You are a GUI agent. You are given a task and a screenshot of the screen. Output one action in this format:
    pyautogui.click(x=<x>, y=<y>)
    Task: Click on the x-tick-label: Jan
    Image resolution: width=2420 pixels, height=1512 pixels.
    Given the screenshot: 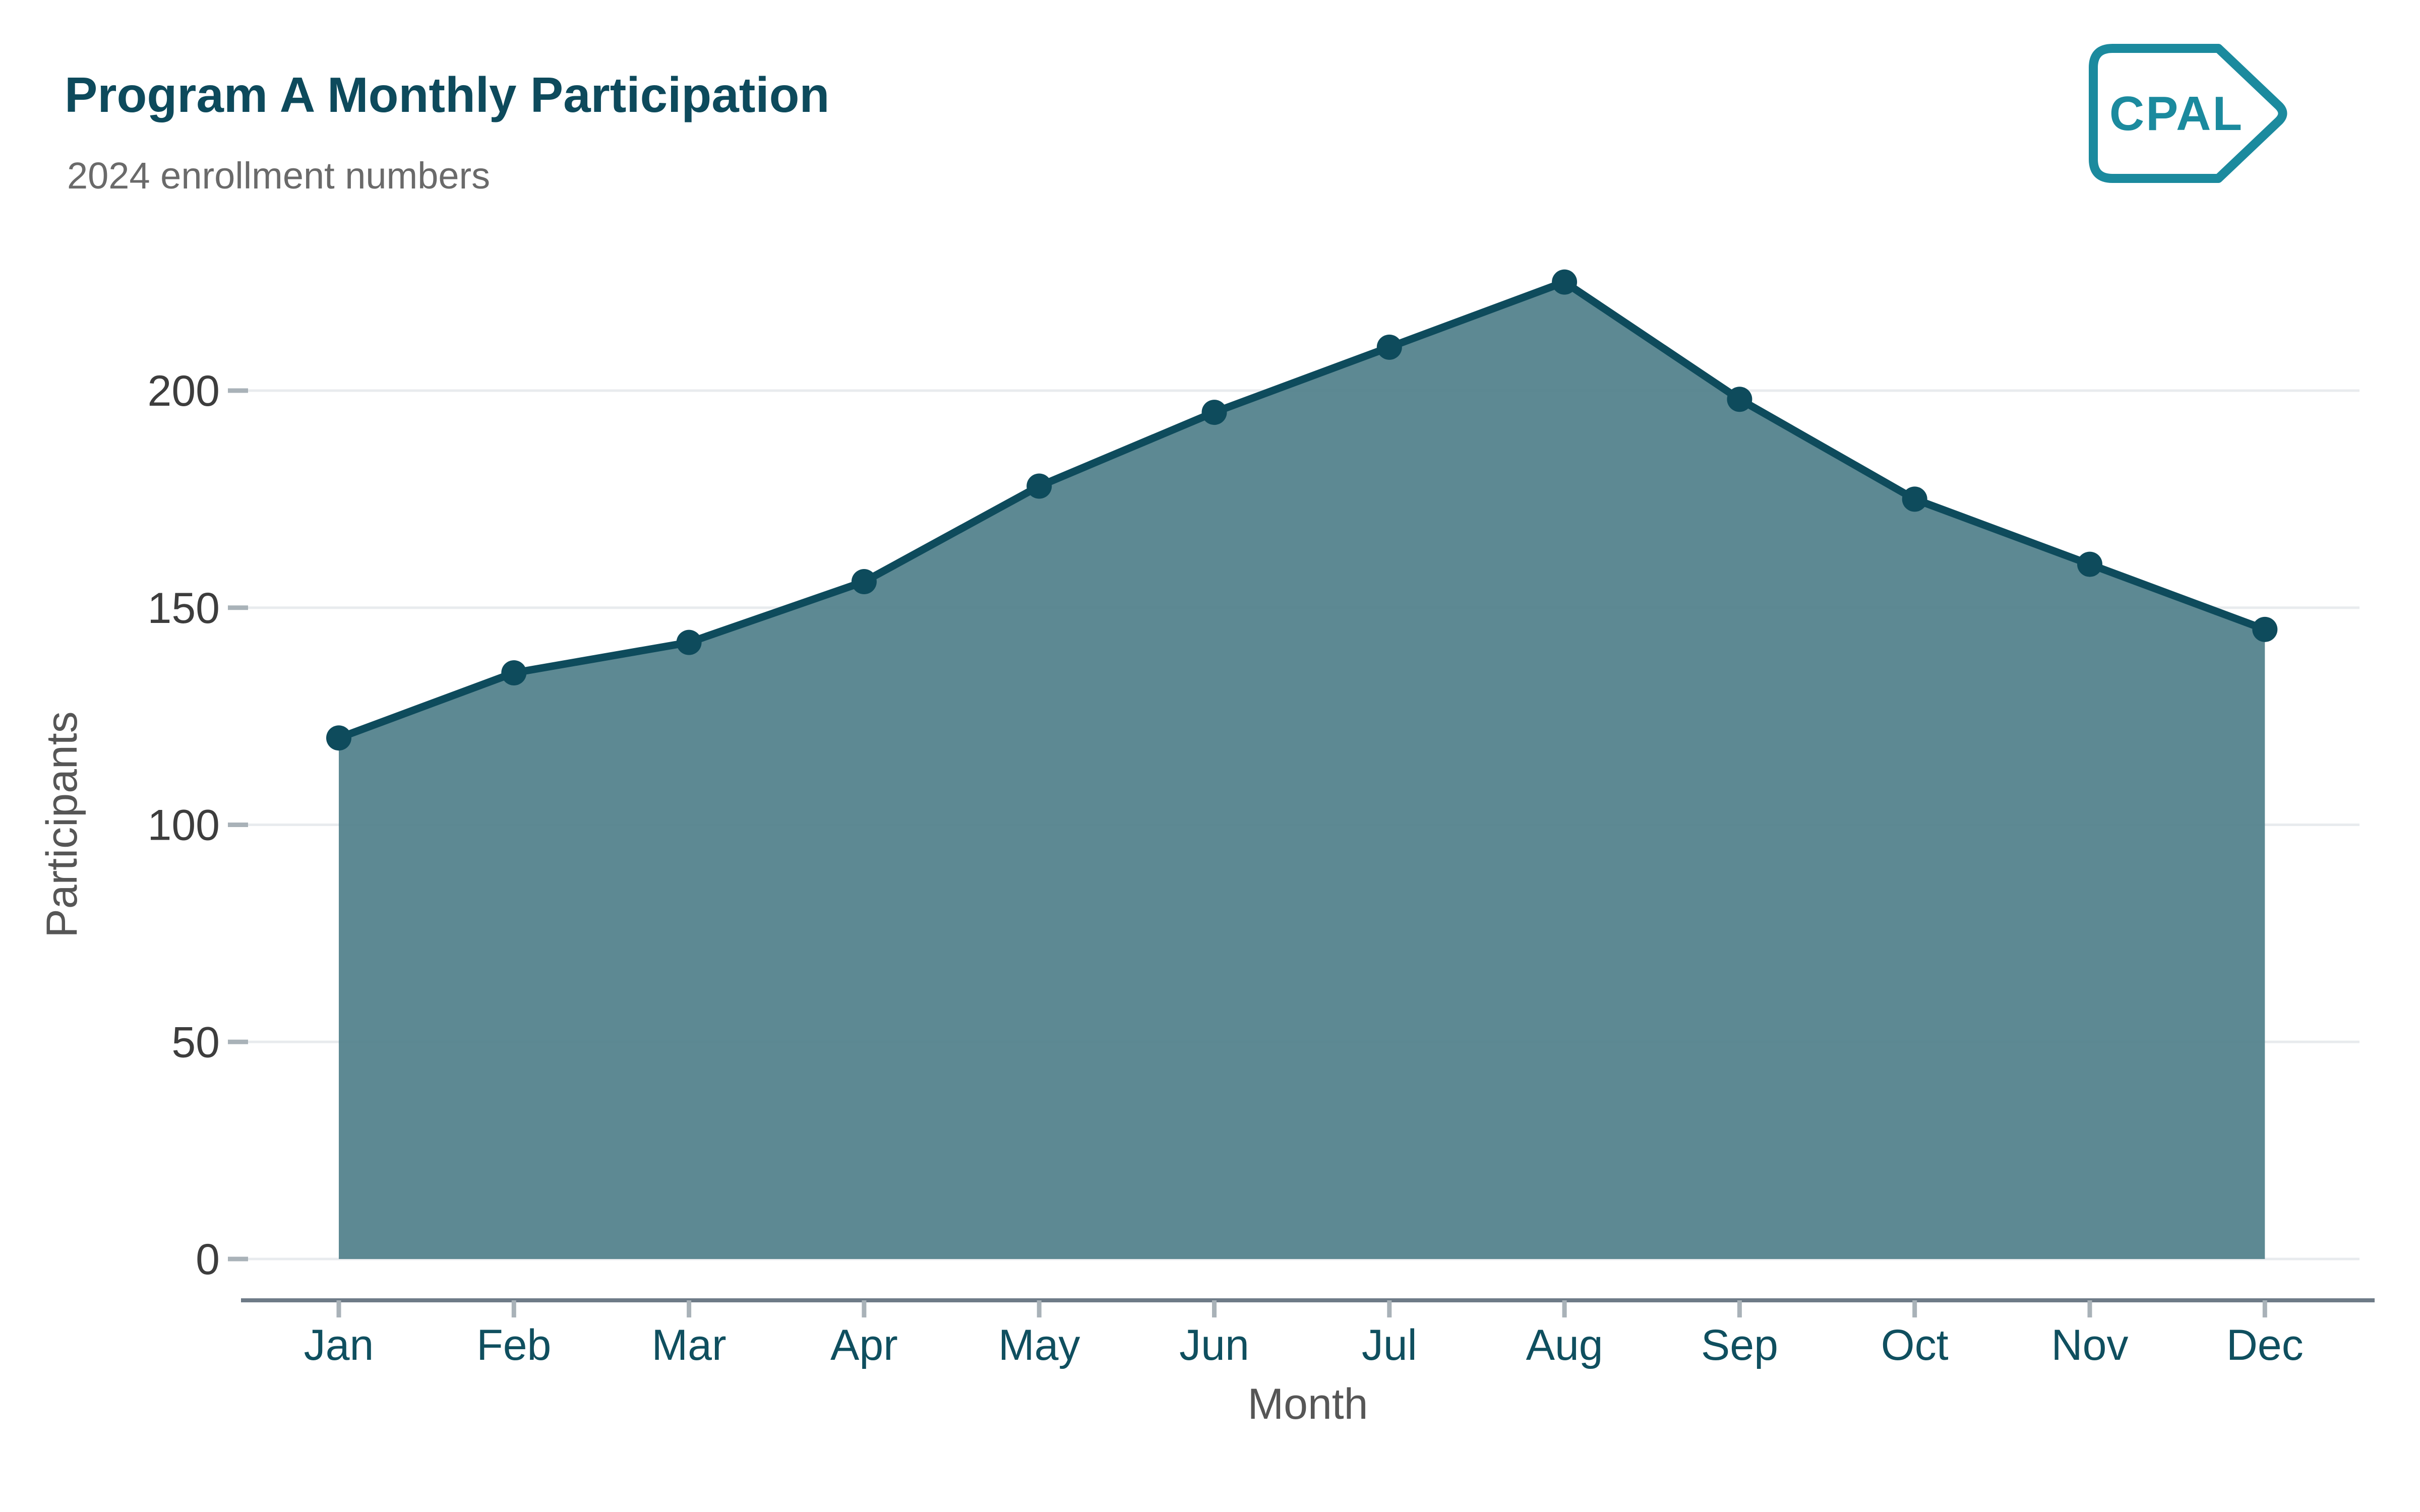 What is the action you would take?
    pyautogui.click(x=339, y=1345)
    